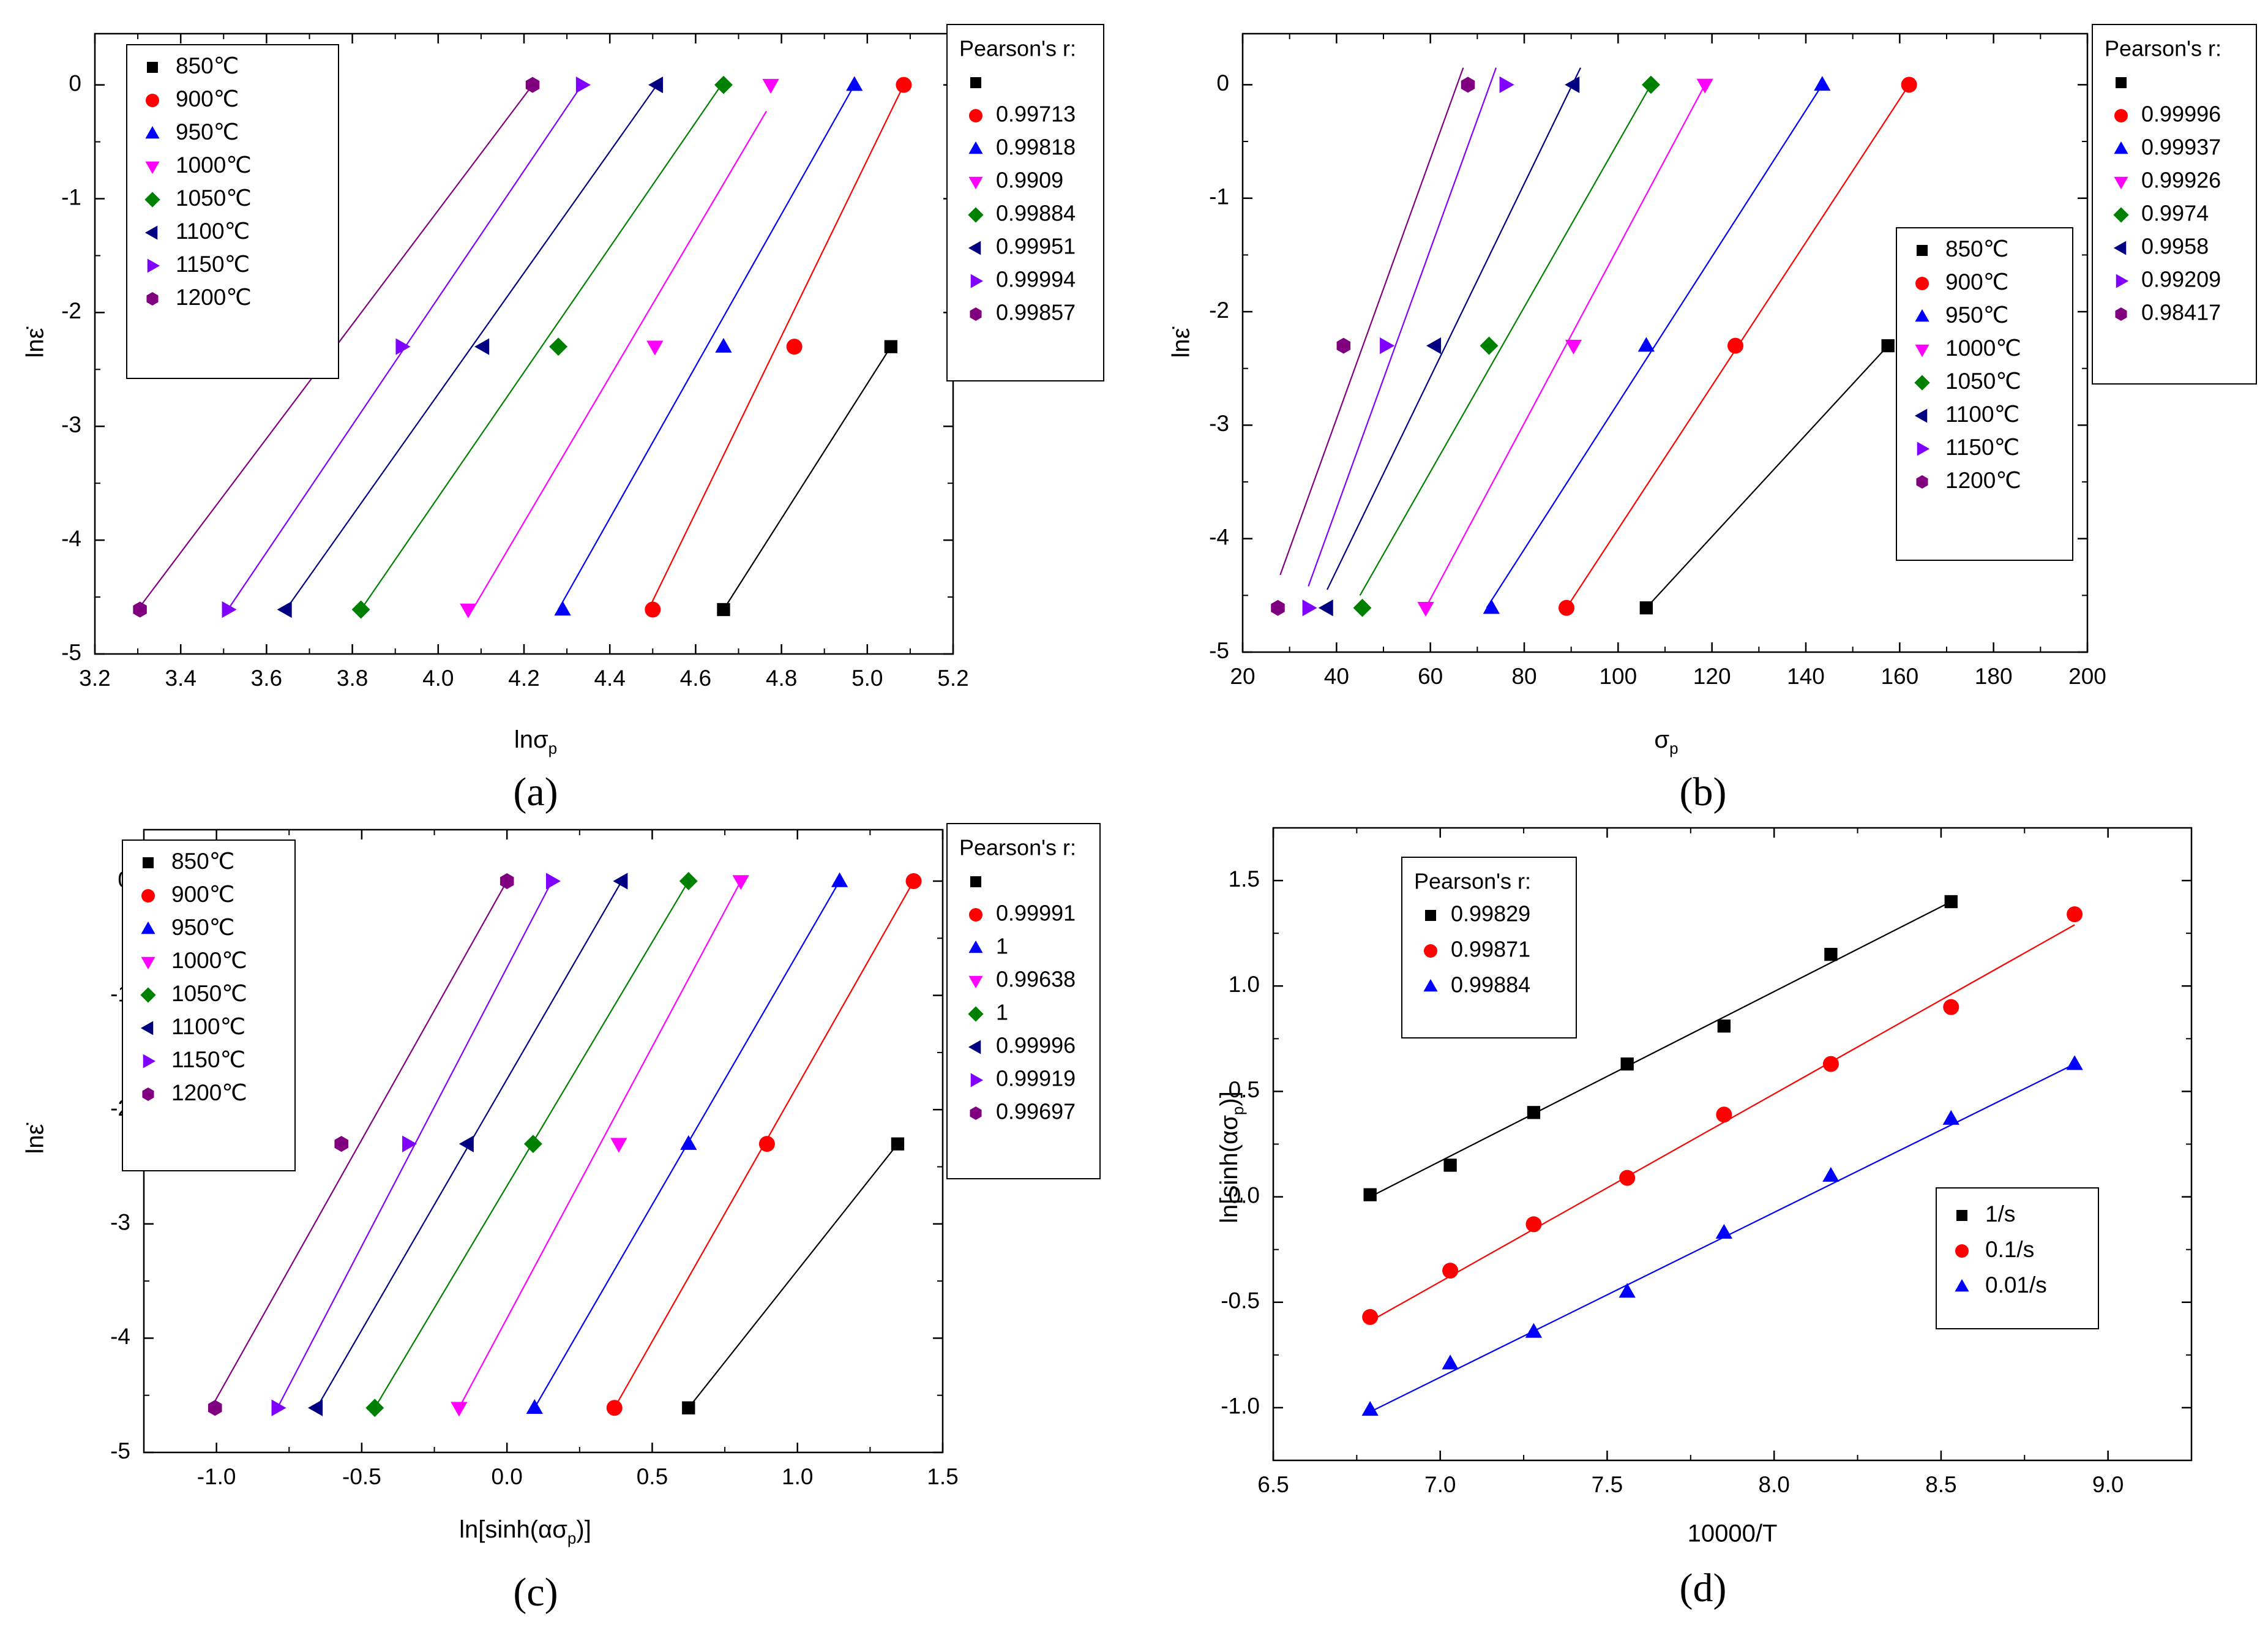 Image resolution: width=2268 pixels, height=1630 pixels. Describe the element at coordinates (1976, 248) in the screenshot. I see `legend-label: 850℃` at that location.